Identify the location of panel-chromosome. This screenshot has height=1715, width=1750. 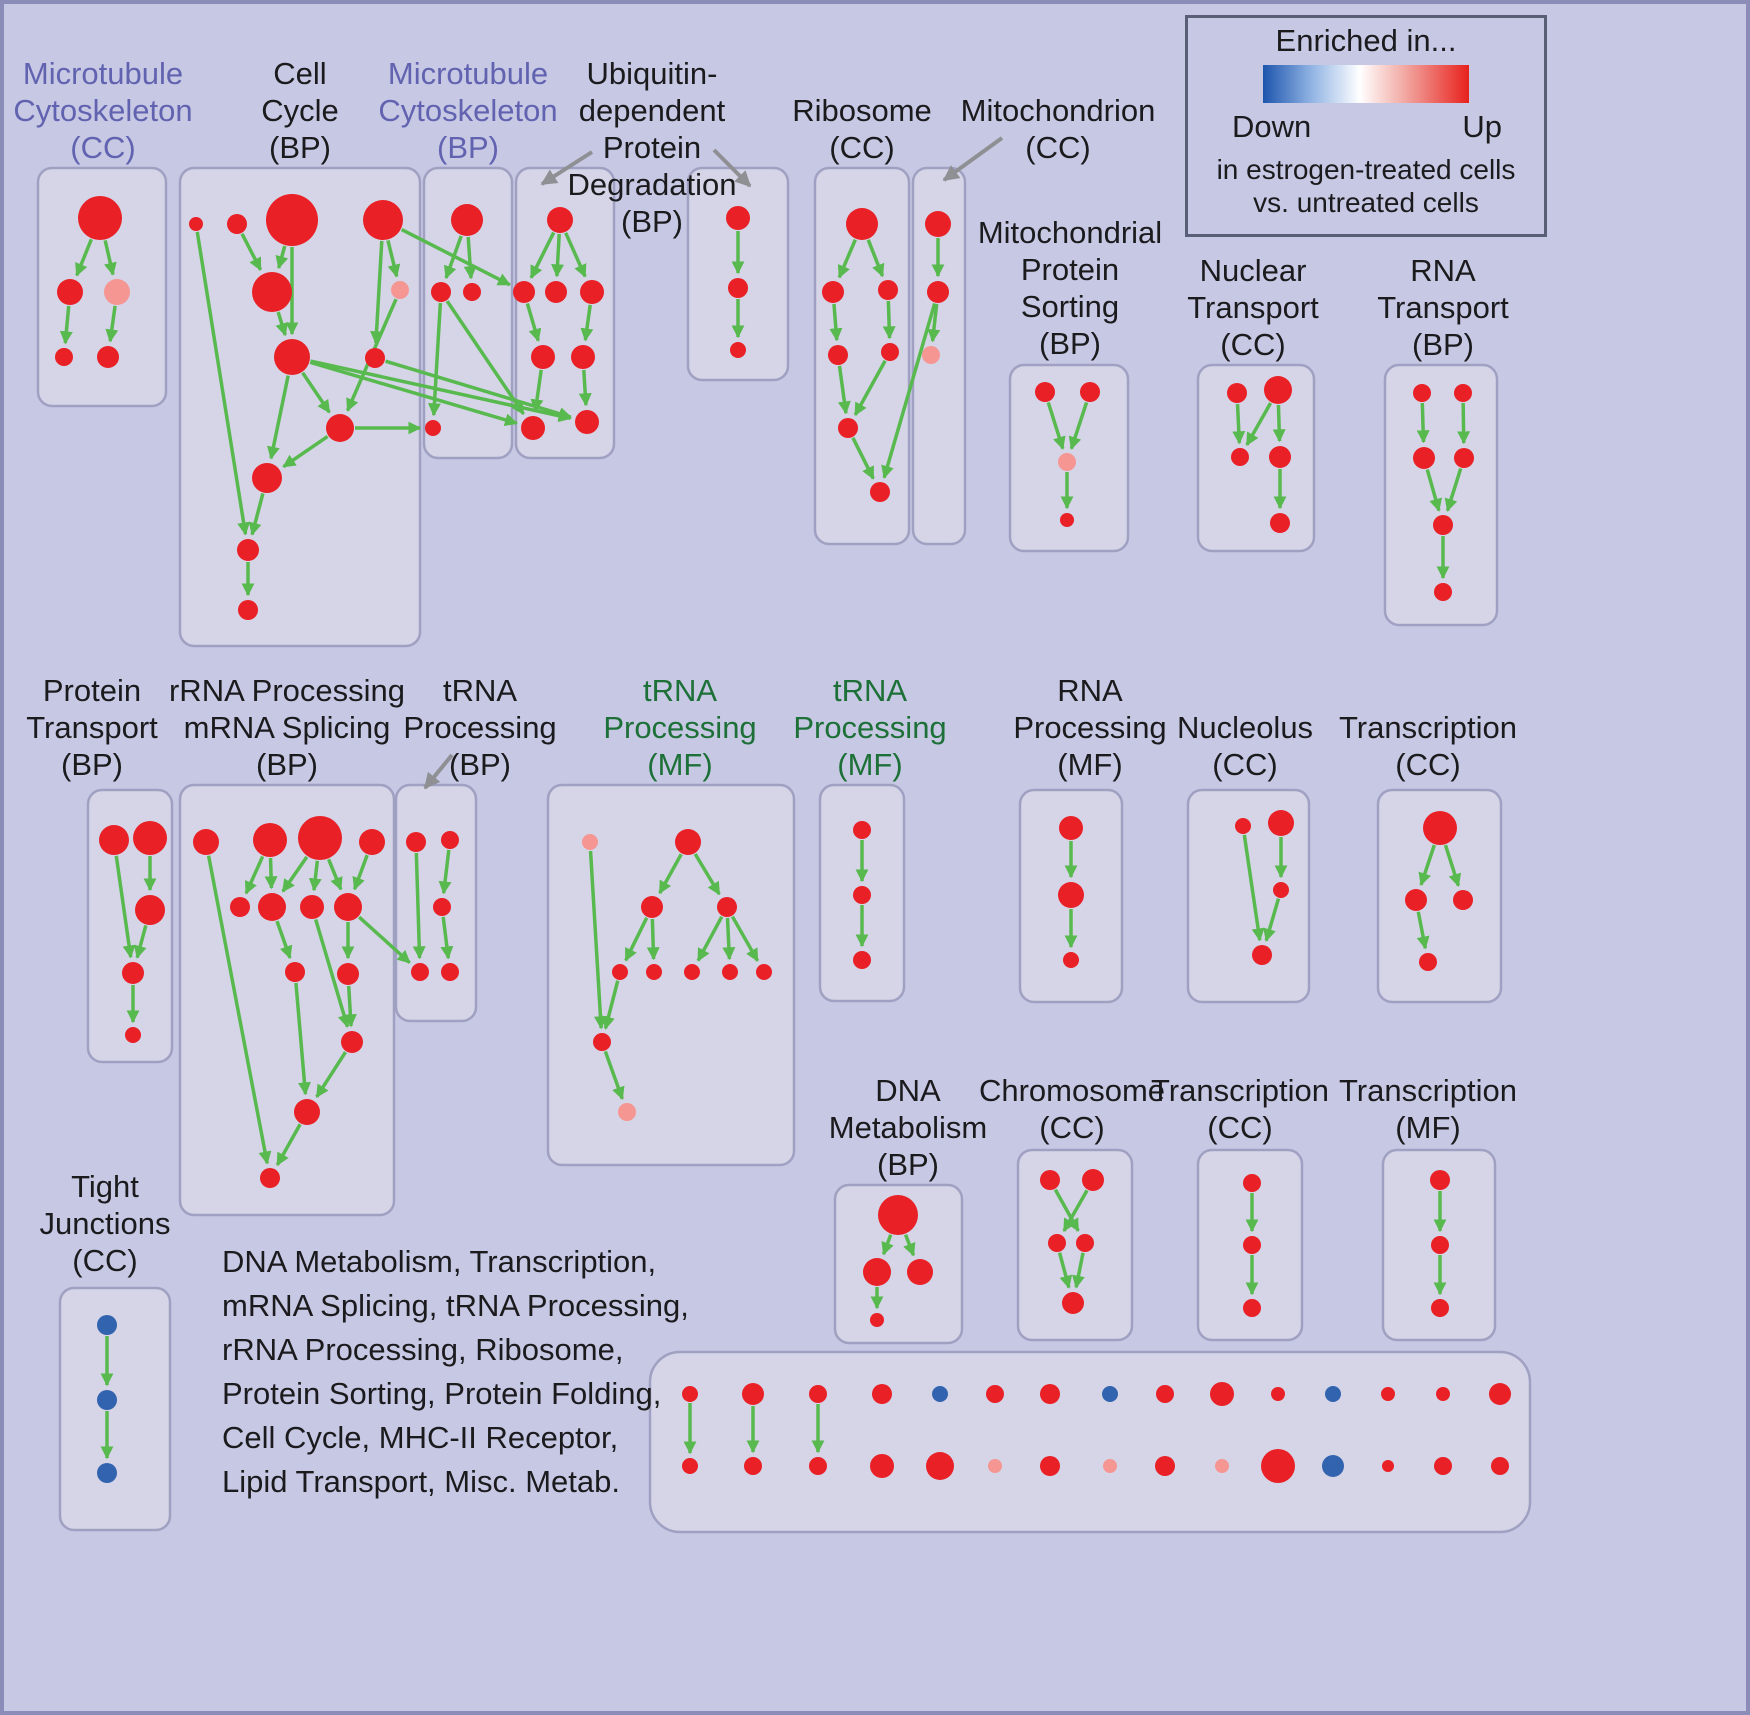
(1075, 1245).